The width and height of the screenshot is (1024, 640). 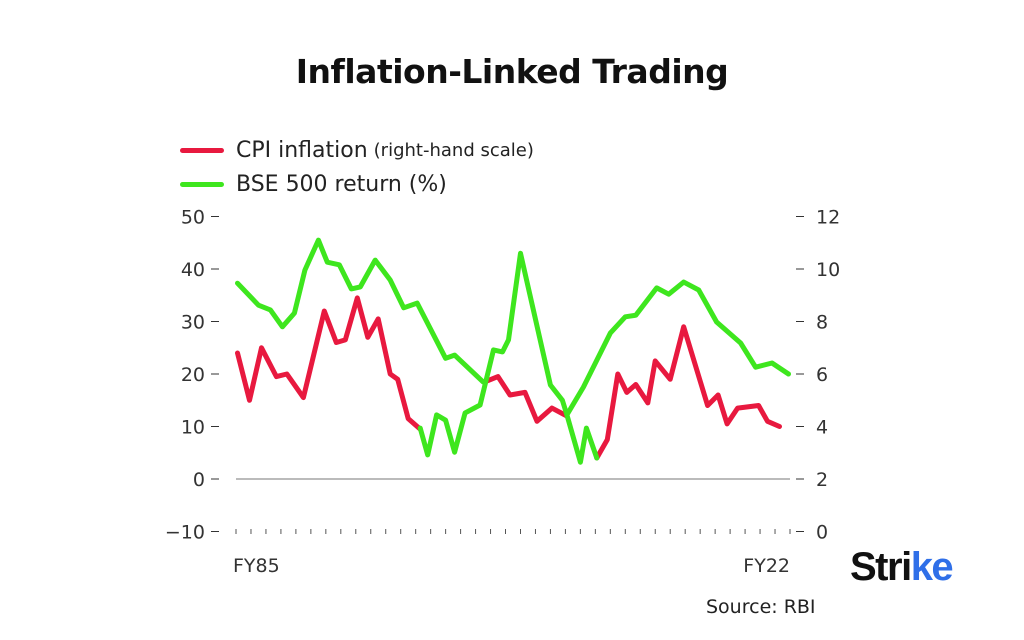 I want to click on legend-label-bse: BSE 500 return (%), so click(x=341, y=184).